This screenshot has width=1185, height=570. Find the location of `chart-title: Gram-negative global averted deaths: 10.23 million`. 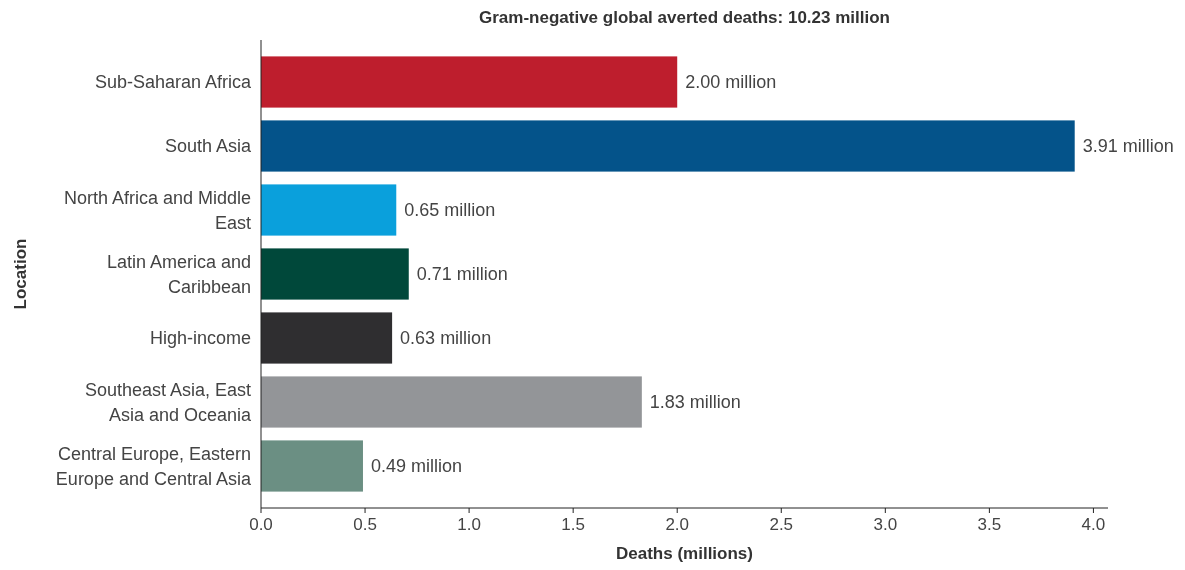

chart-title: Gram-negative global averted deaths: 10.23 million is located at coordinates (684, 17).